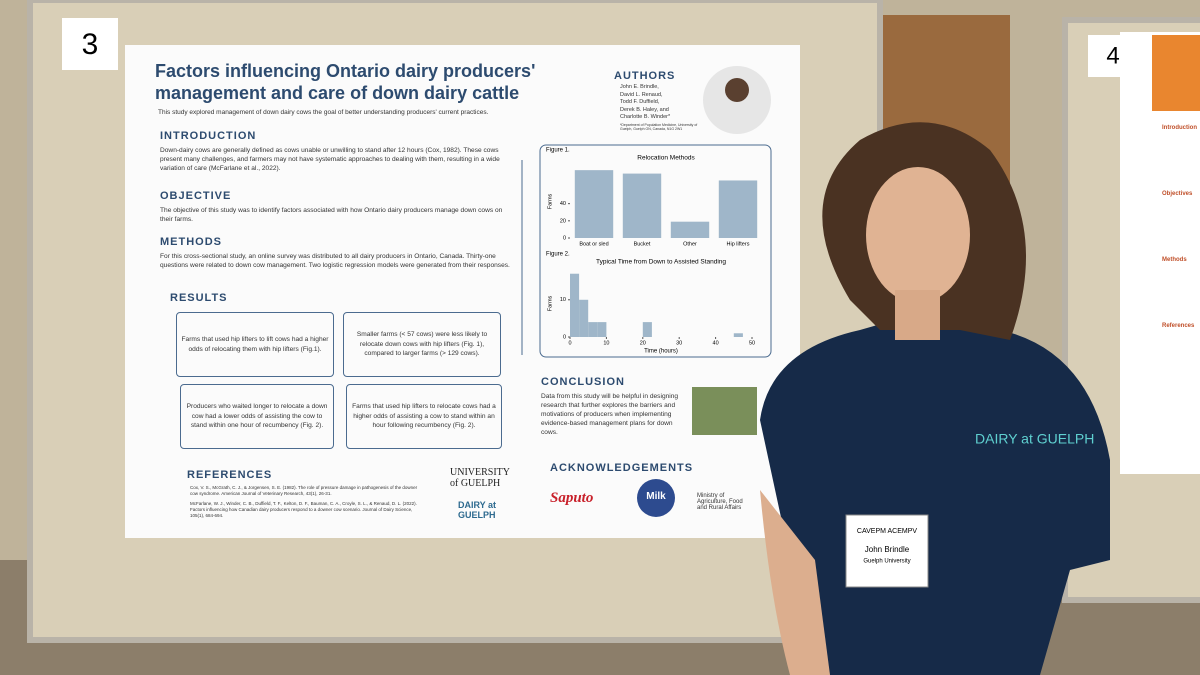 The width and height of the screenshot is (1200, 675). I want to click on section-heading: METHODS, so click(191, 242).